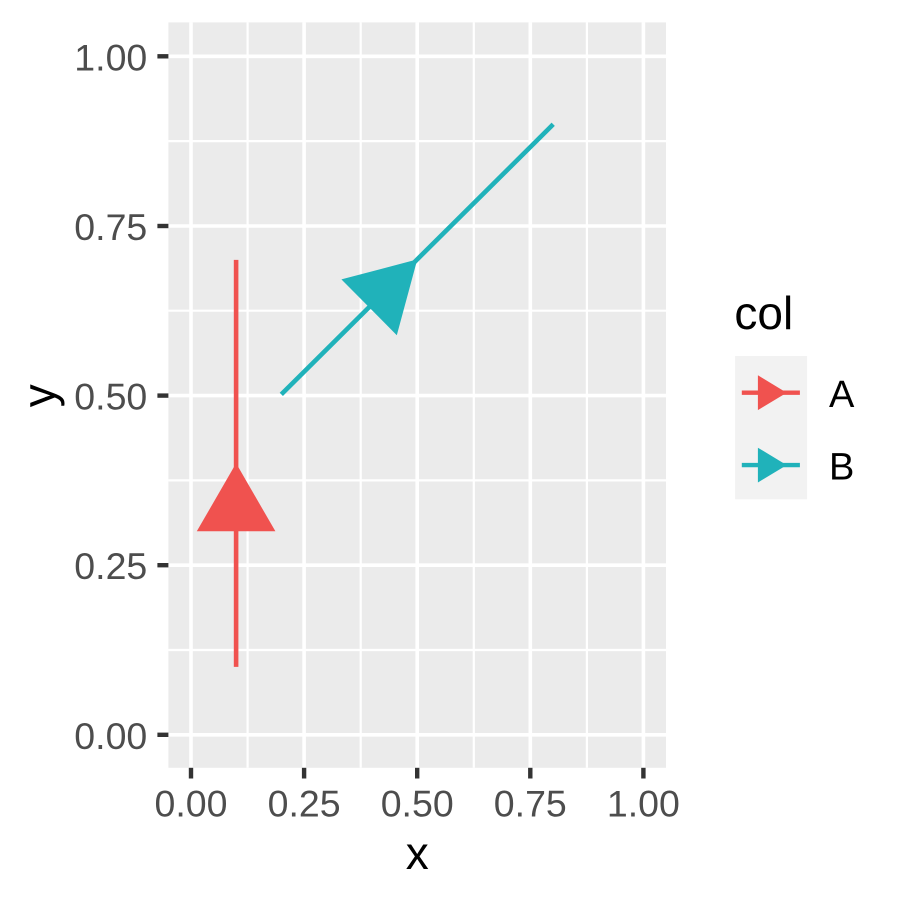  What do you see at coordinates (763, 313) in the screenshot?
I see `svg-text: col` at bounding box center [763, 313].